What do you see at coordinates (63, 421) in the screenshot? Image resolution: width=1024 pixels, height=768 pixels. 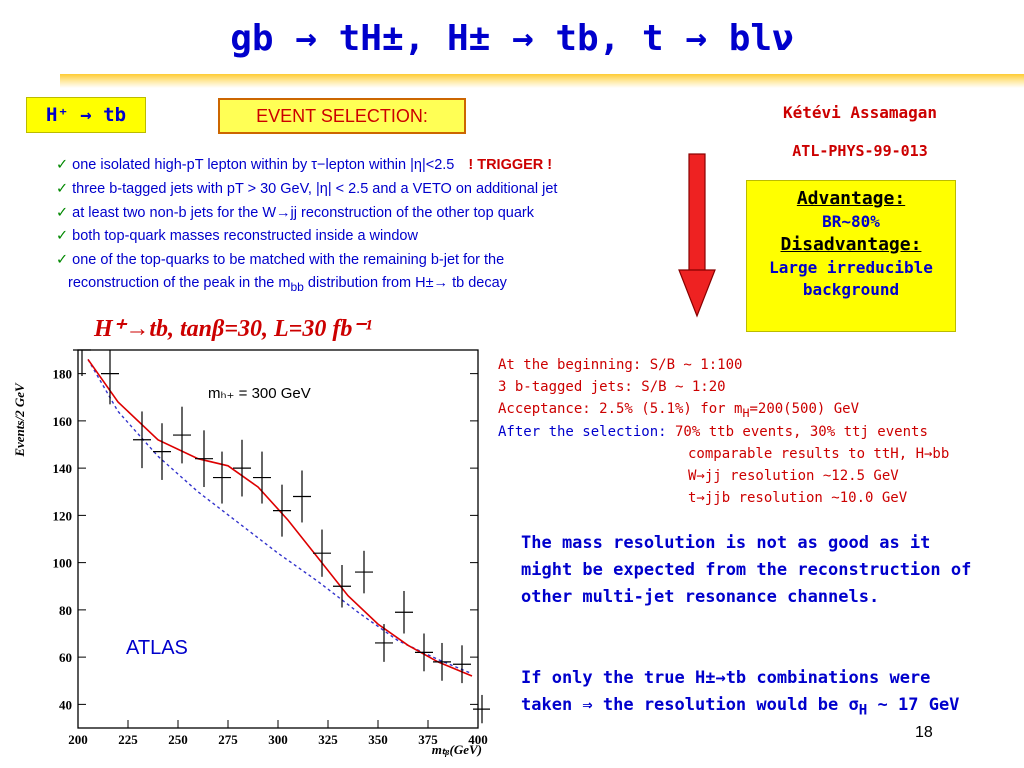 I see `y-tick-label: 160` at bounding box center [63, 421].